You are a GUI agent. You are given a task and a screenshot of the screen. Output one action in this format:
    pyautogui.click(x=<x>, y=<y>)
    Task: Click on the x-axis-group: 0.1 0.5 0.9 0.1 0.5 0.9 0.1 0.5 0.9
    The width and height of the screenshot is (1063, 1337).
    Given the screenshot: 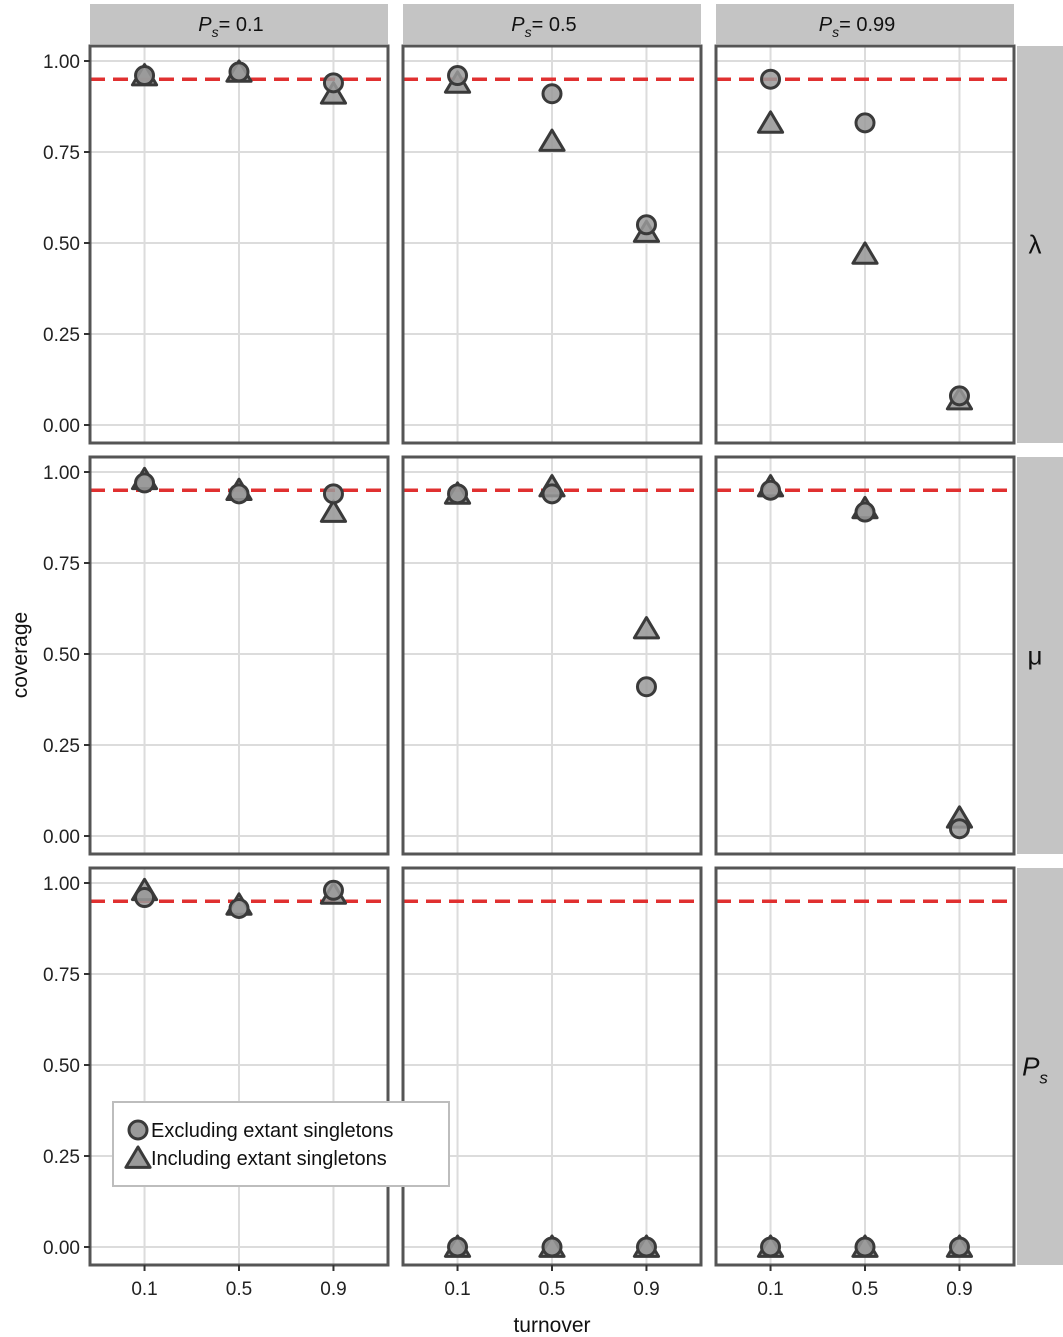 What is the action you would take?
    pyautogui.click(x=551, y=1282)
    